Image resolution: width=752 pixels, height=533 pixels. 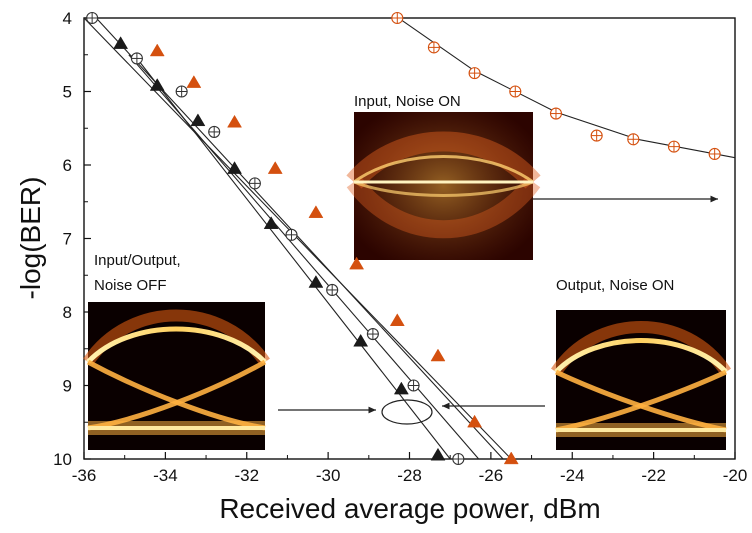 I want to click on x-tick-label-3: -30, so click(x=328, y=475).